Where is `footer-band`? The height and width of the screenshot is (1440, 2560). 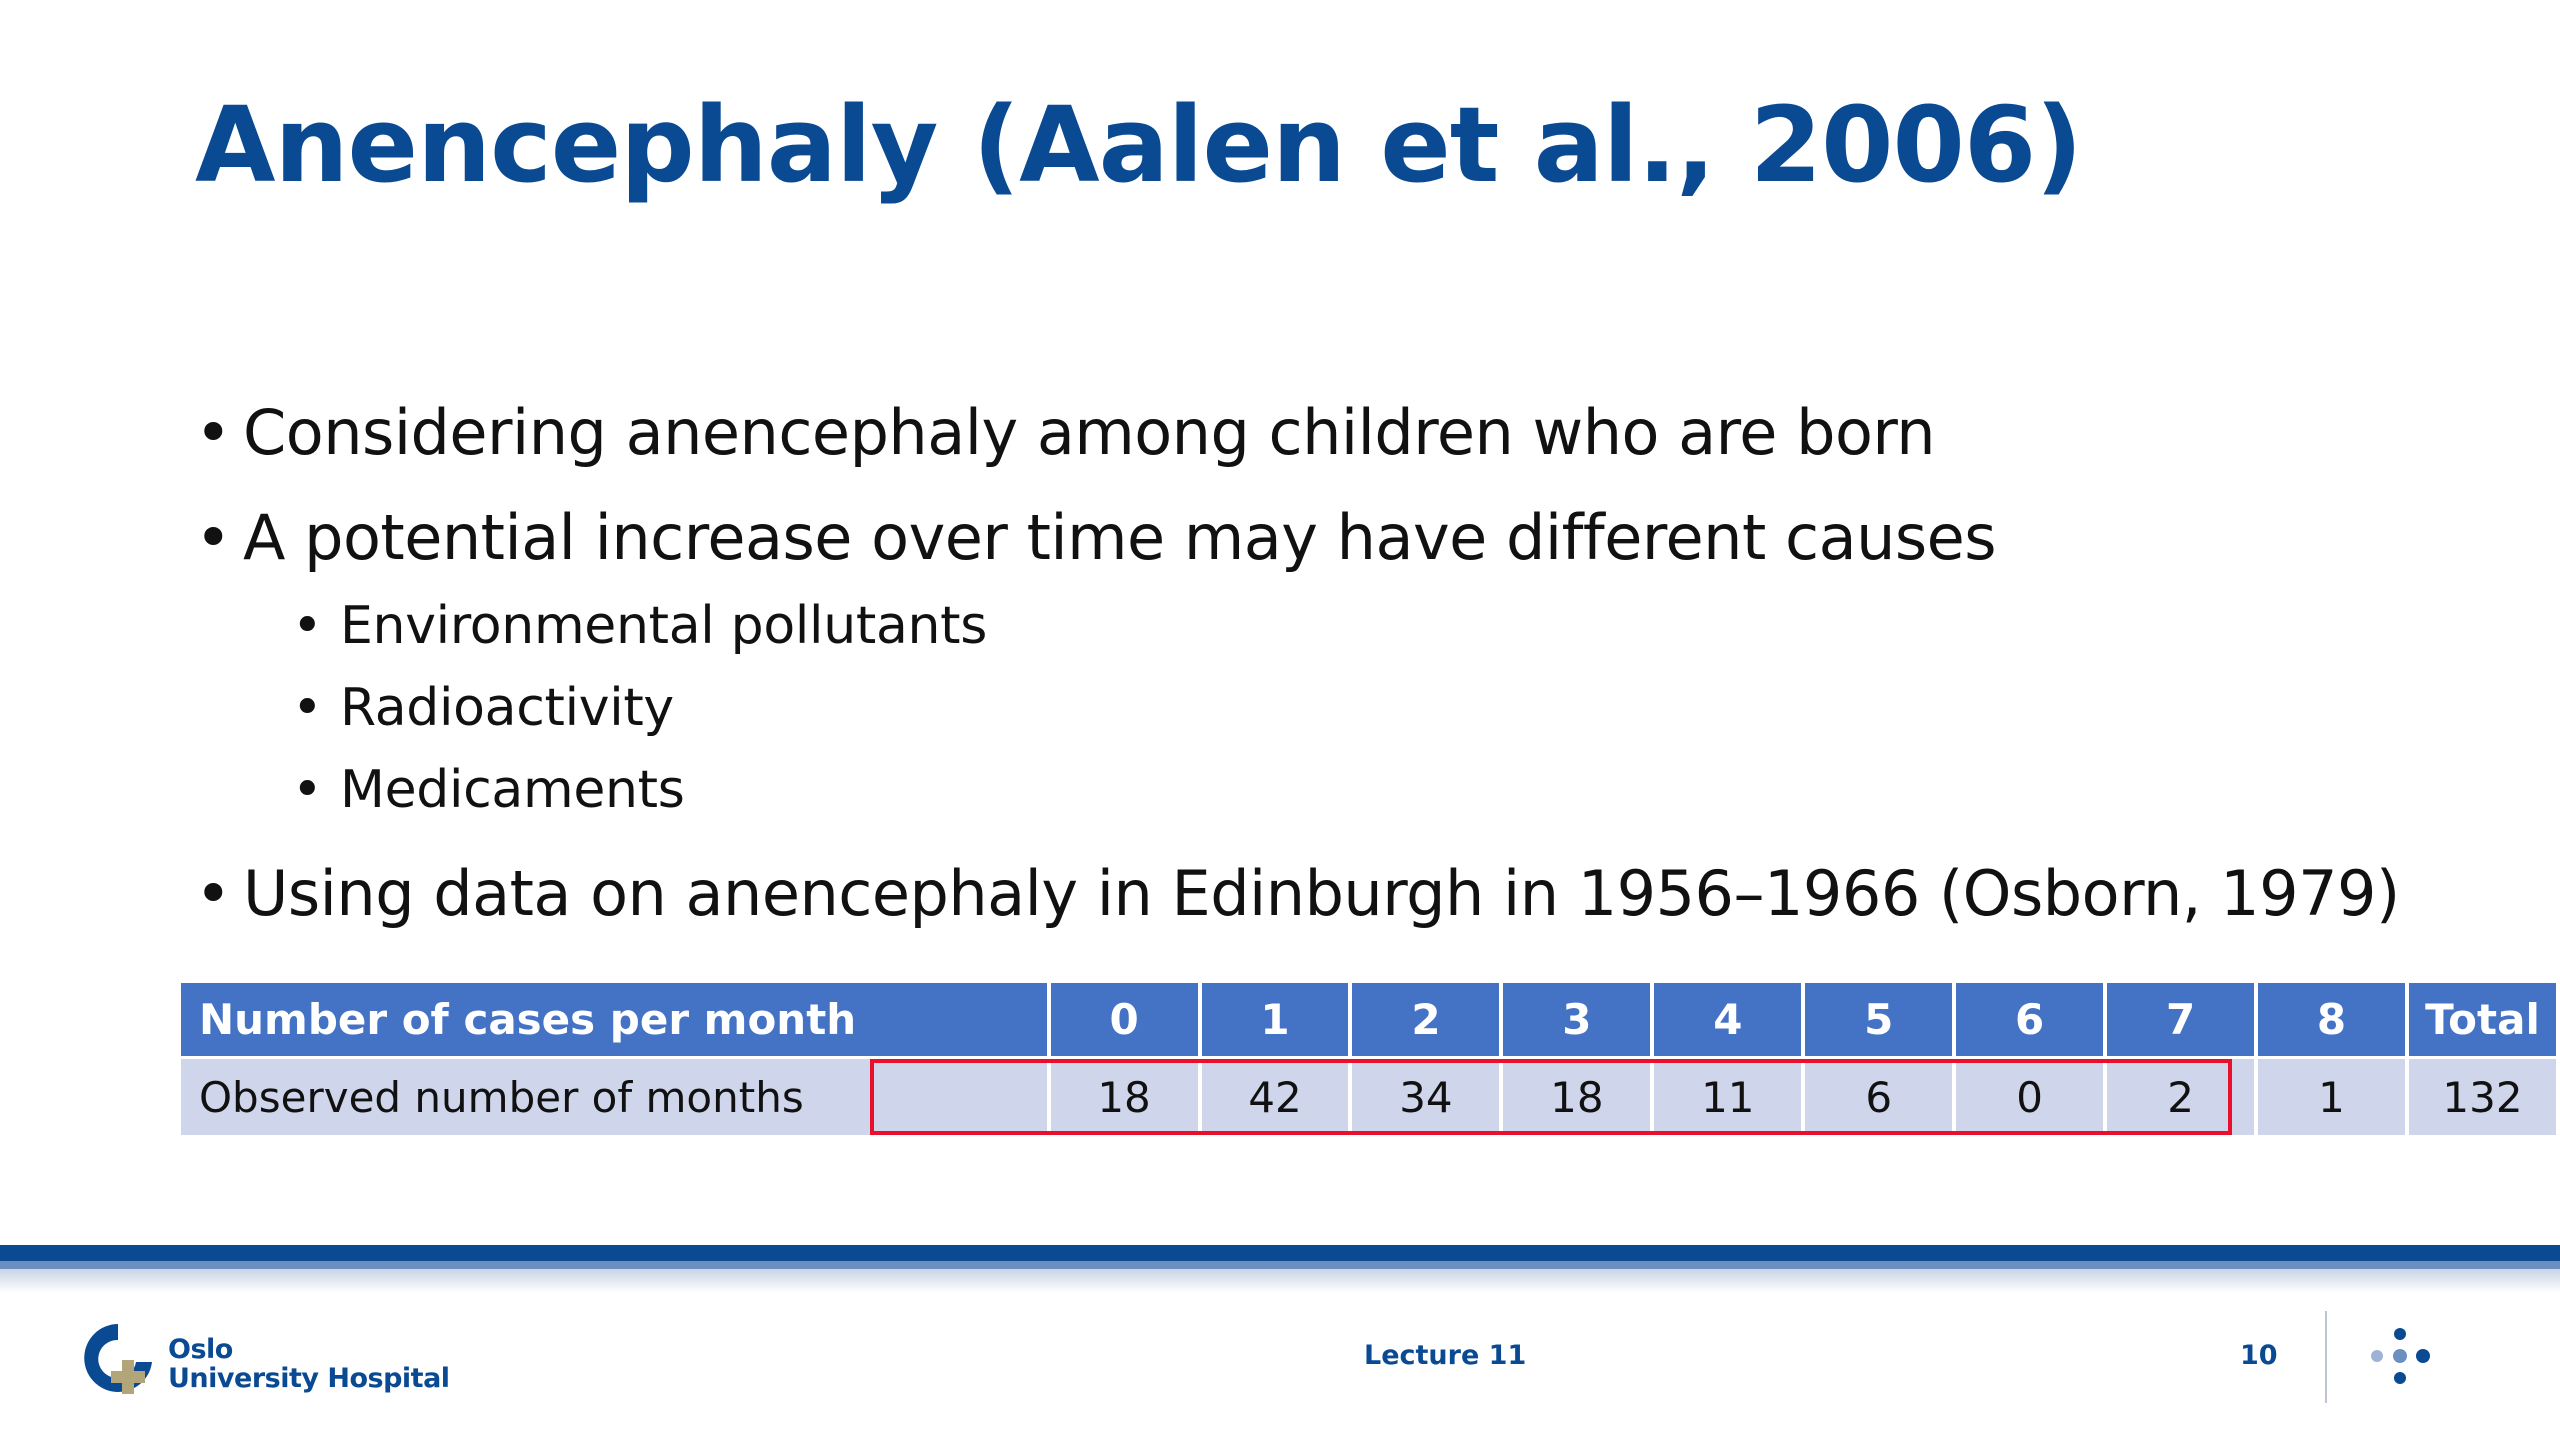 footer-band is located at coordinates (1280, 1253).